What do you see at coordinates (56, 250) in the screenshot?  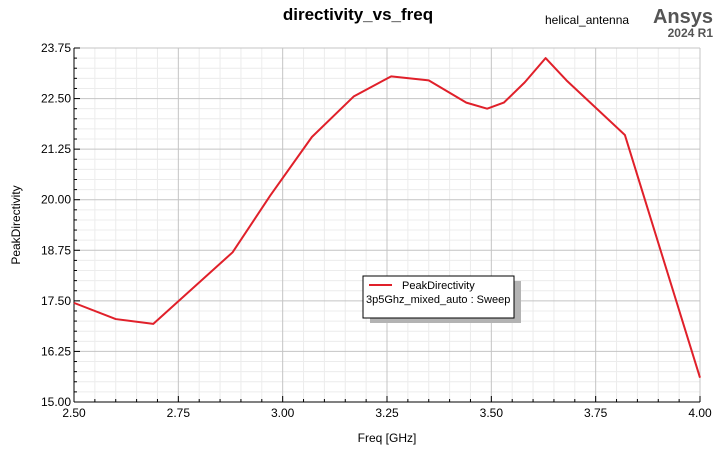 I see `y-tick-label: 18.75` at bounding box center [56, 250].